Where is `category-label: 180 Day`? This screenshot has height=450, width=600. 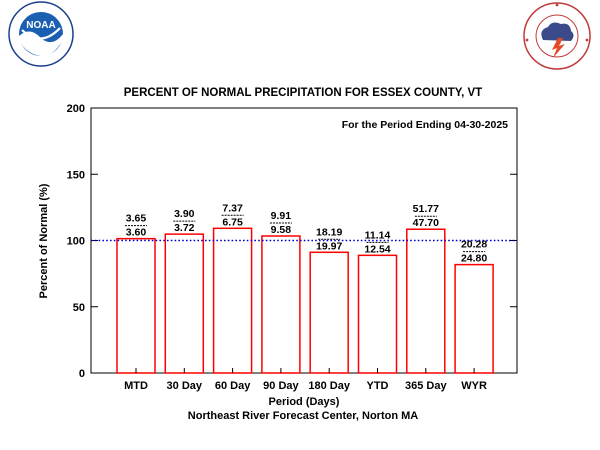
category-label: 180 Day is located at coordinates (329, 386).